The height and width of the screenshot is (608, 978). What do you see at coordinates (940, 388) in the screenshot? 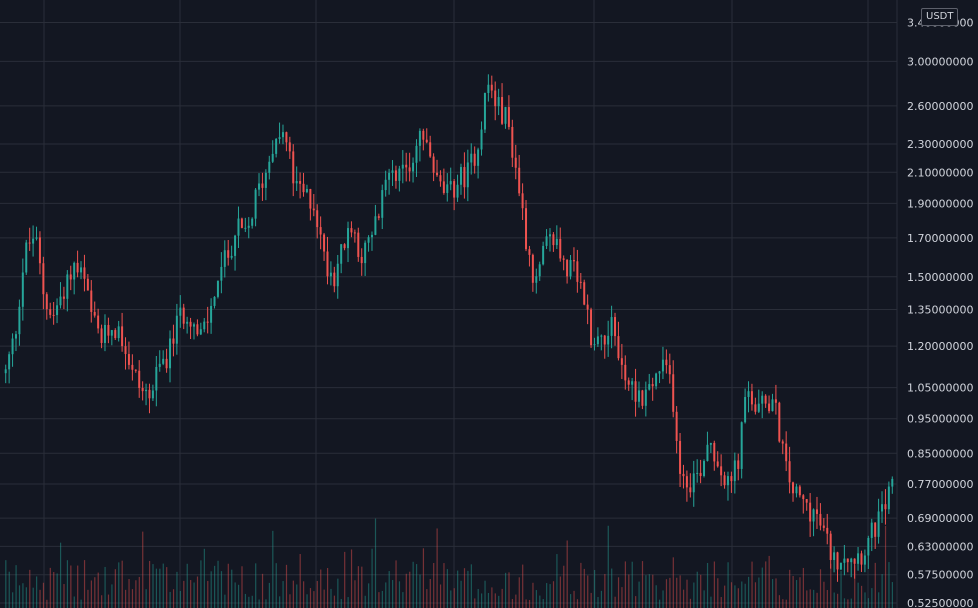
I see `price-tick-label: 1.05000000` at bounding box center [940, 388].